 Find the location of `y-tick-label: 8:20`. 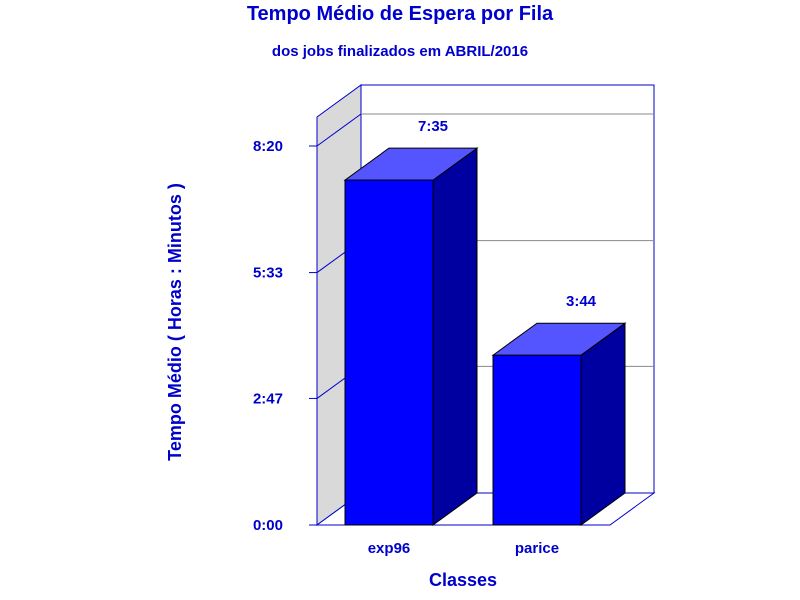

y-tick-label: 8:20 is located at coordinates (268, 146).